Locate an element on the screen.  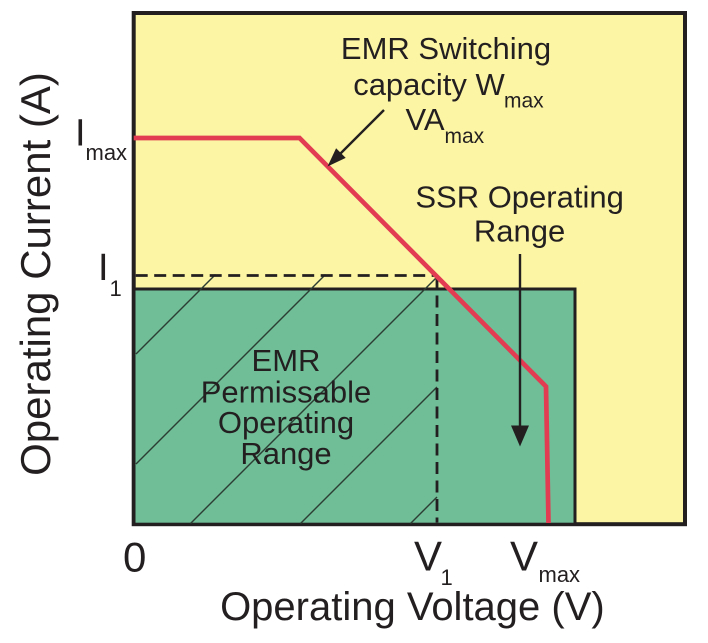
svg-text: VA is located at coordinates (425, 119).